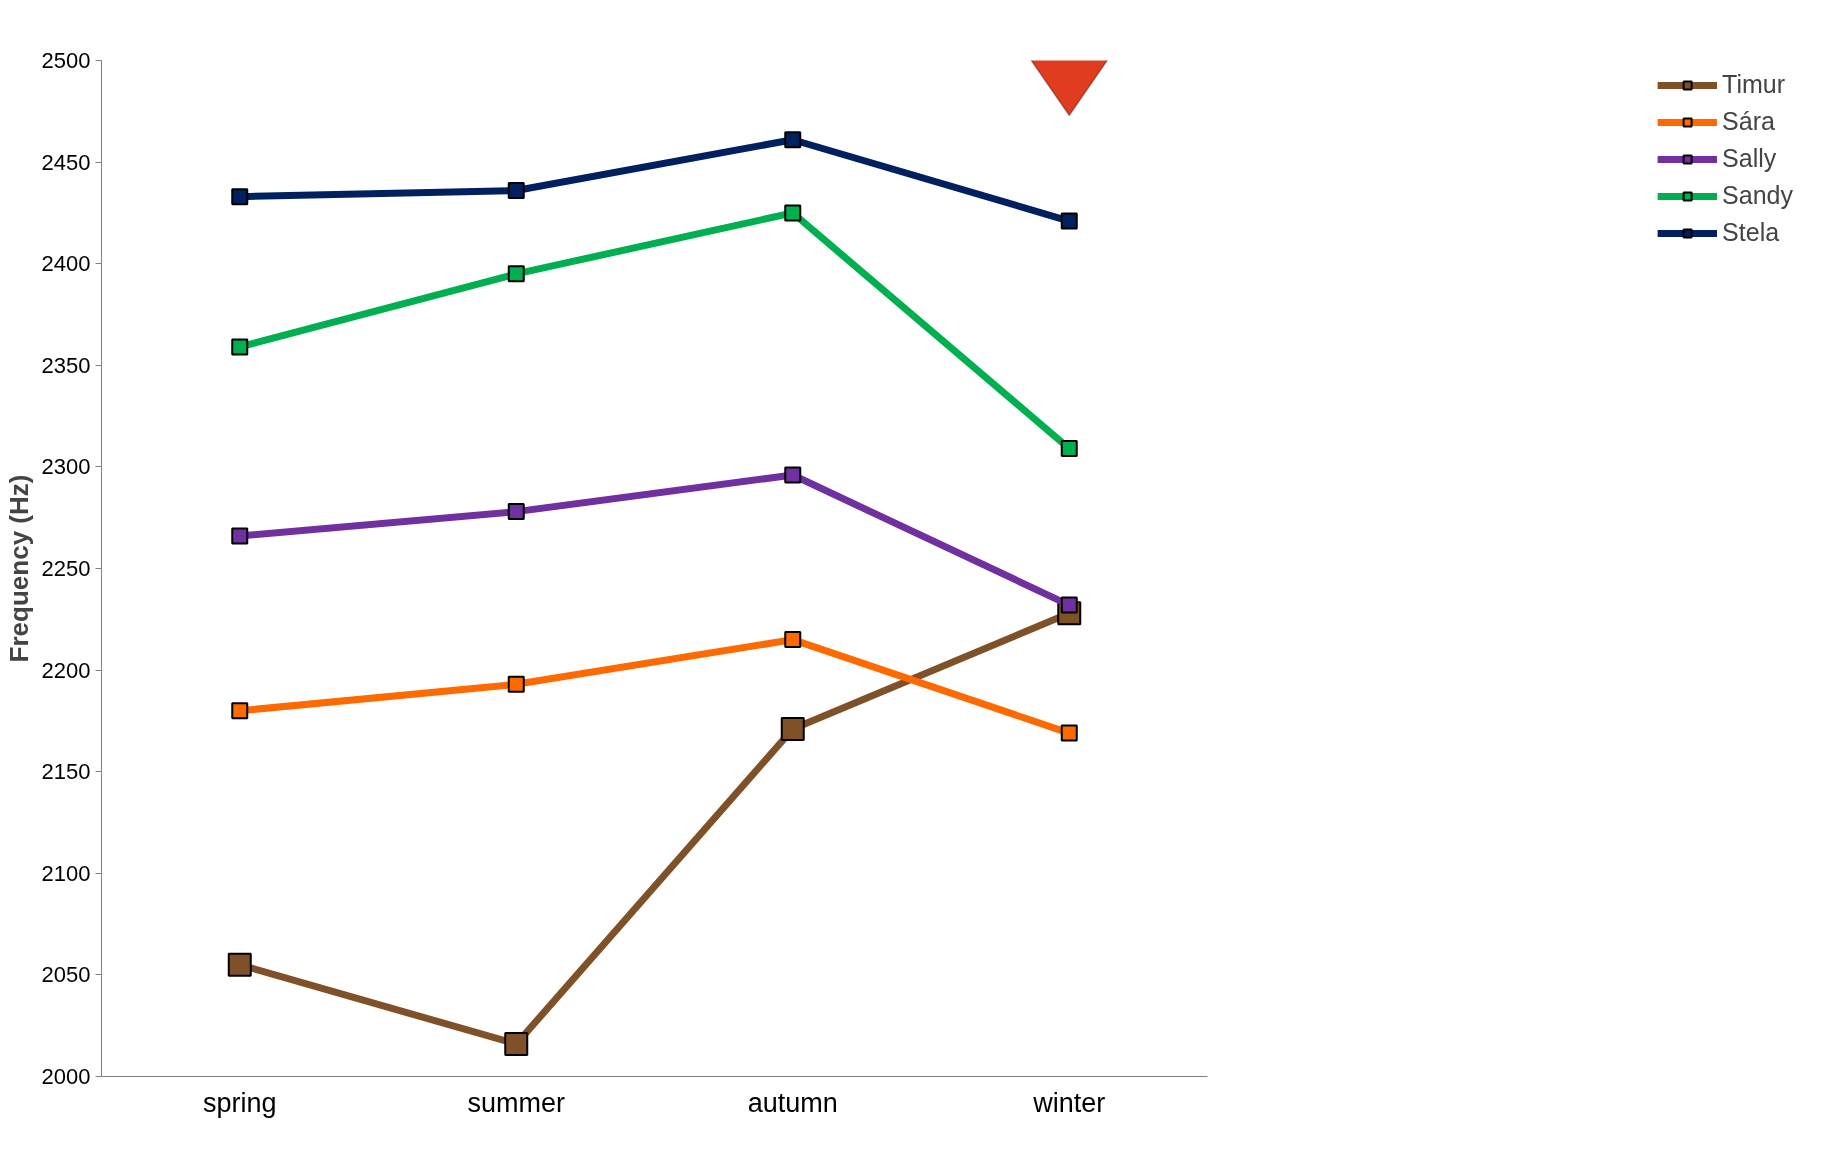 This screenshot has width=1843, height=1176. Describe the element at coordinates (1748, 121) in the screenshot. I see `legend-label: Sára` at that location.